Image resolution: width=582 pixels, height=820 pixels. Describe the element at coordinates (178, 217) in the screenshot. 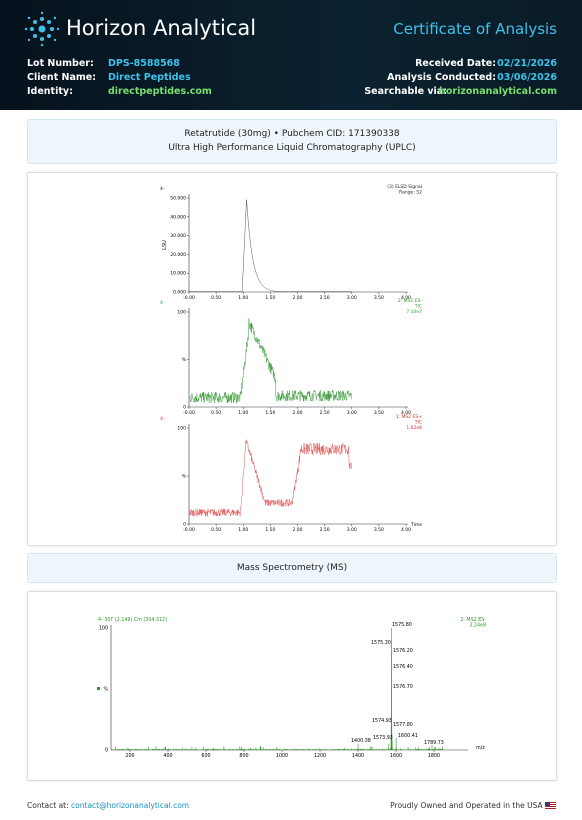

I see `y-tick-label: 40.000` at that location.